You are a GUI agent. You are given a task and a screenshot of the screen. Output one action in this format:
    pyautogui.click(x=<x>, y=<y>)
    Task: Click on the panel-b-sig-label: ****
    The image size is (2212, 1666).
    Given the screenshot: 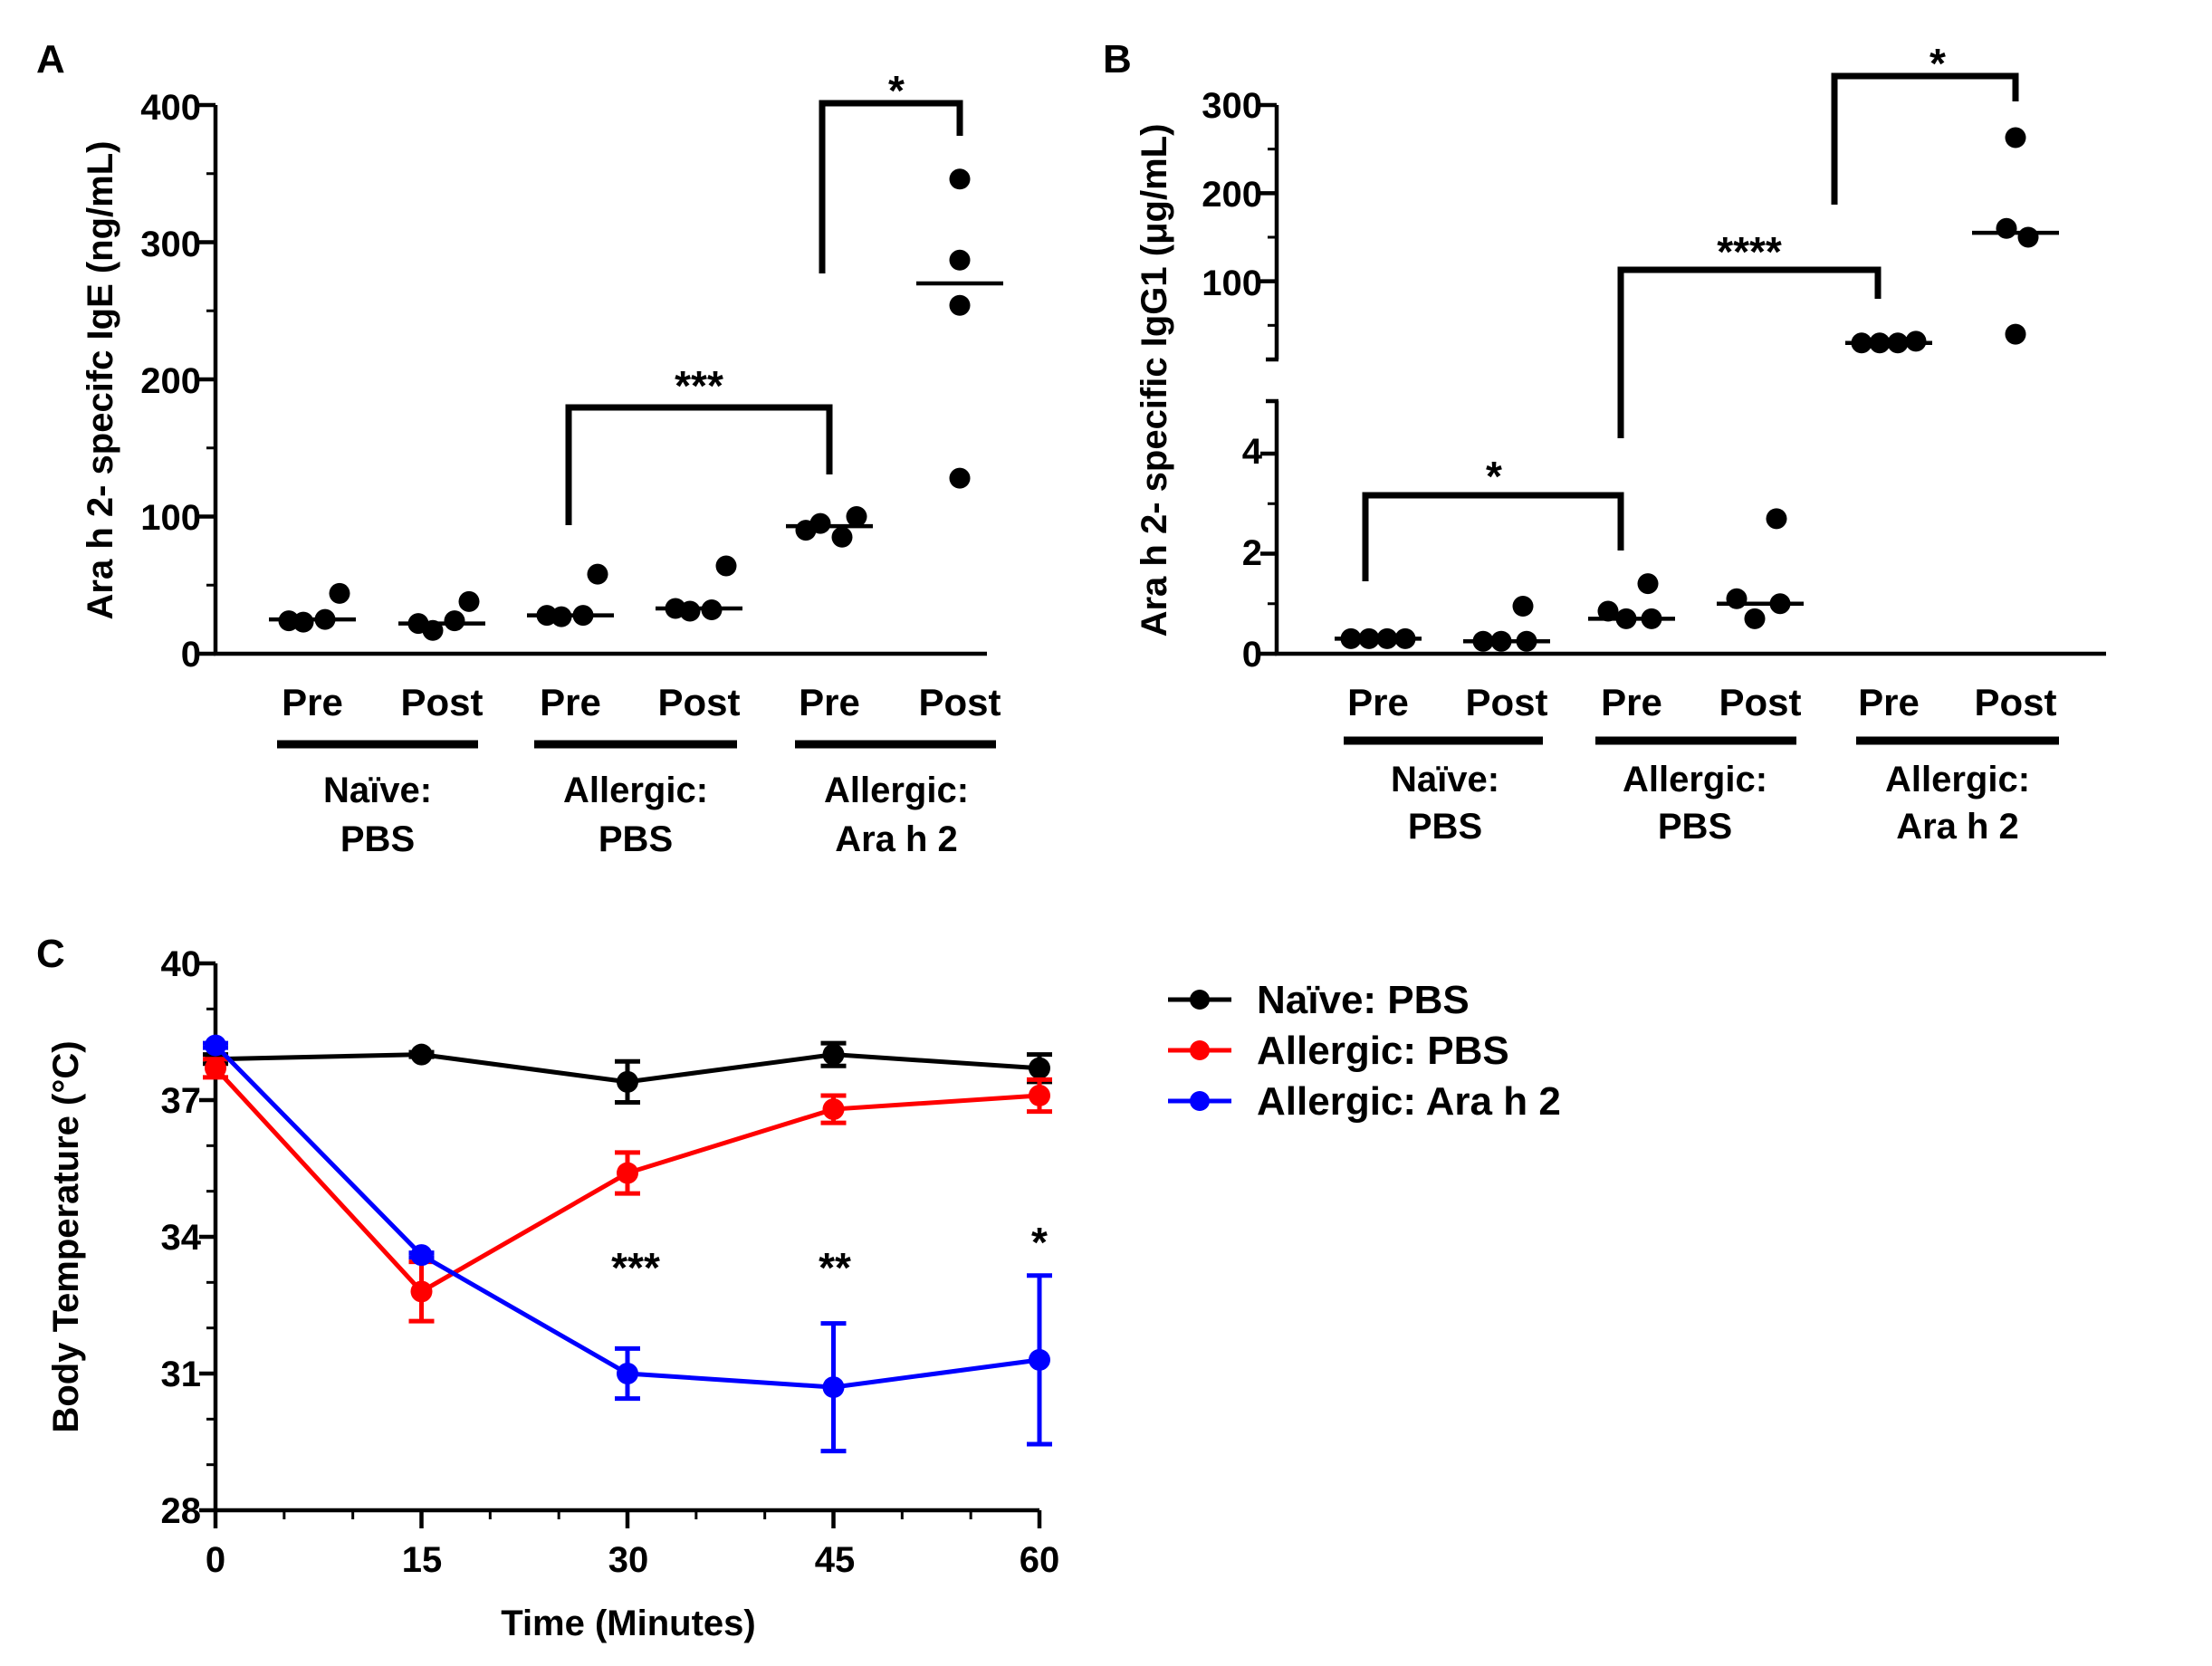 What is the action you would take?
    pyautogui.click(x=1749, y=251)
    